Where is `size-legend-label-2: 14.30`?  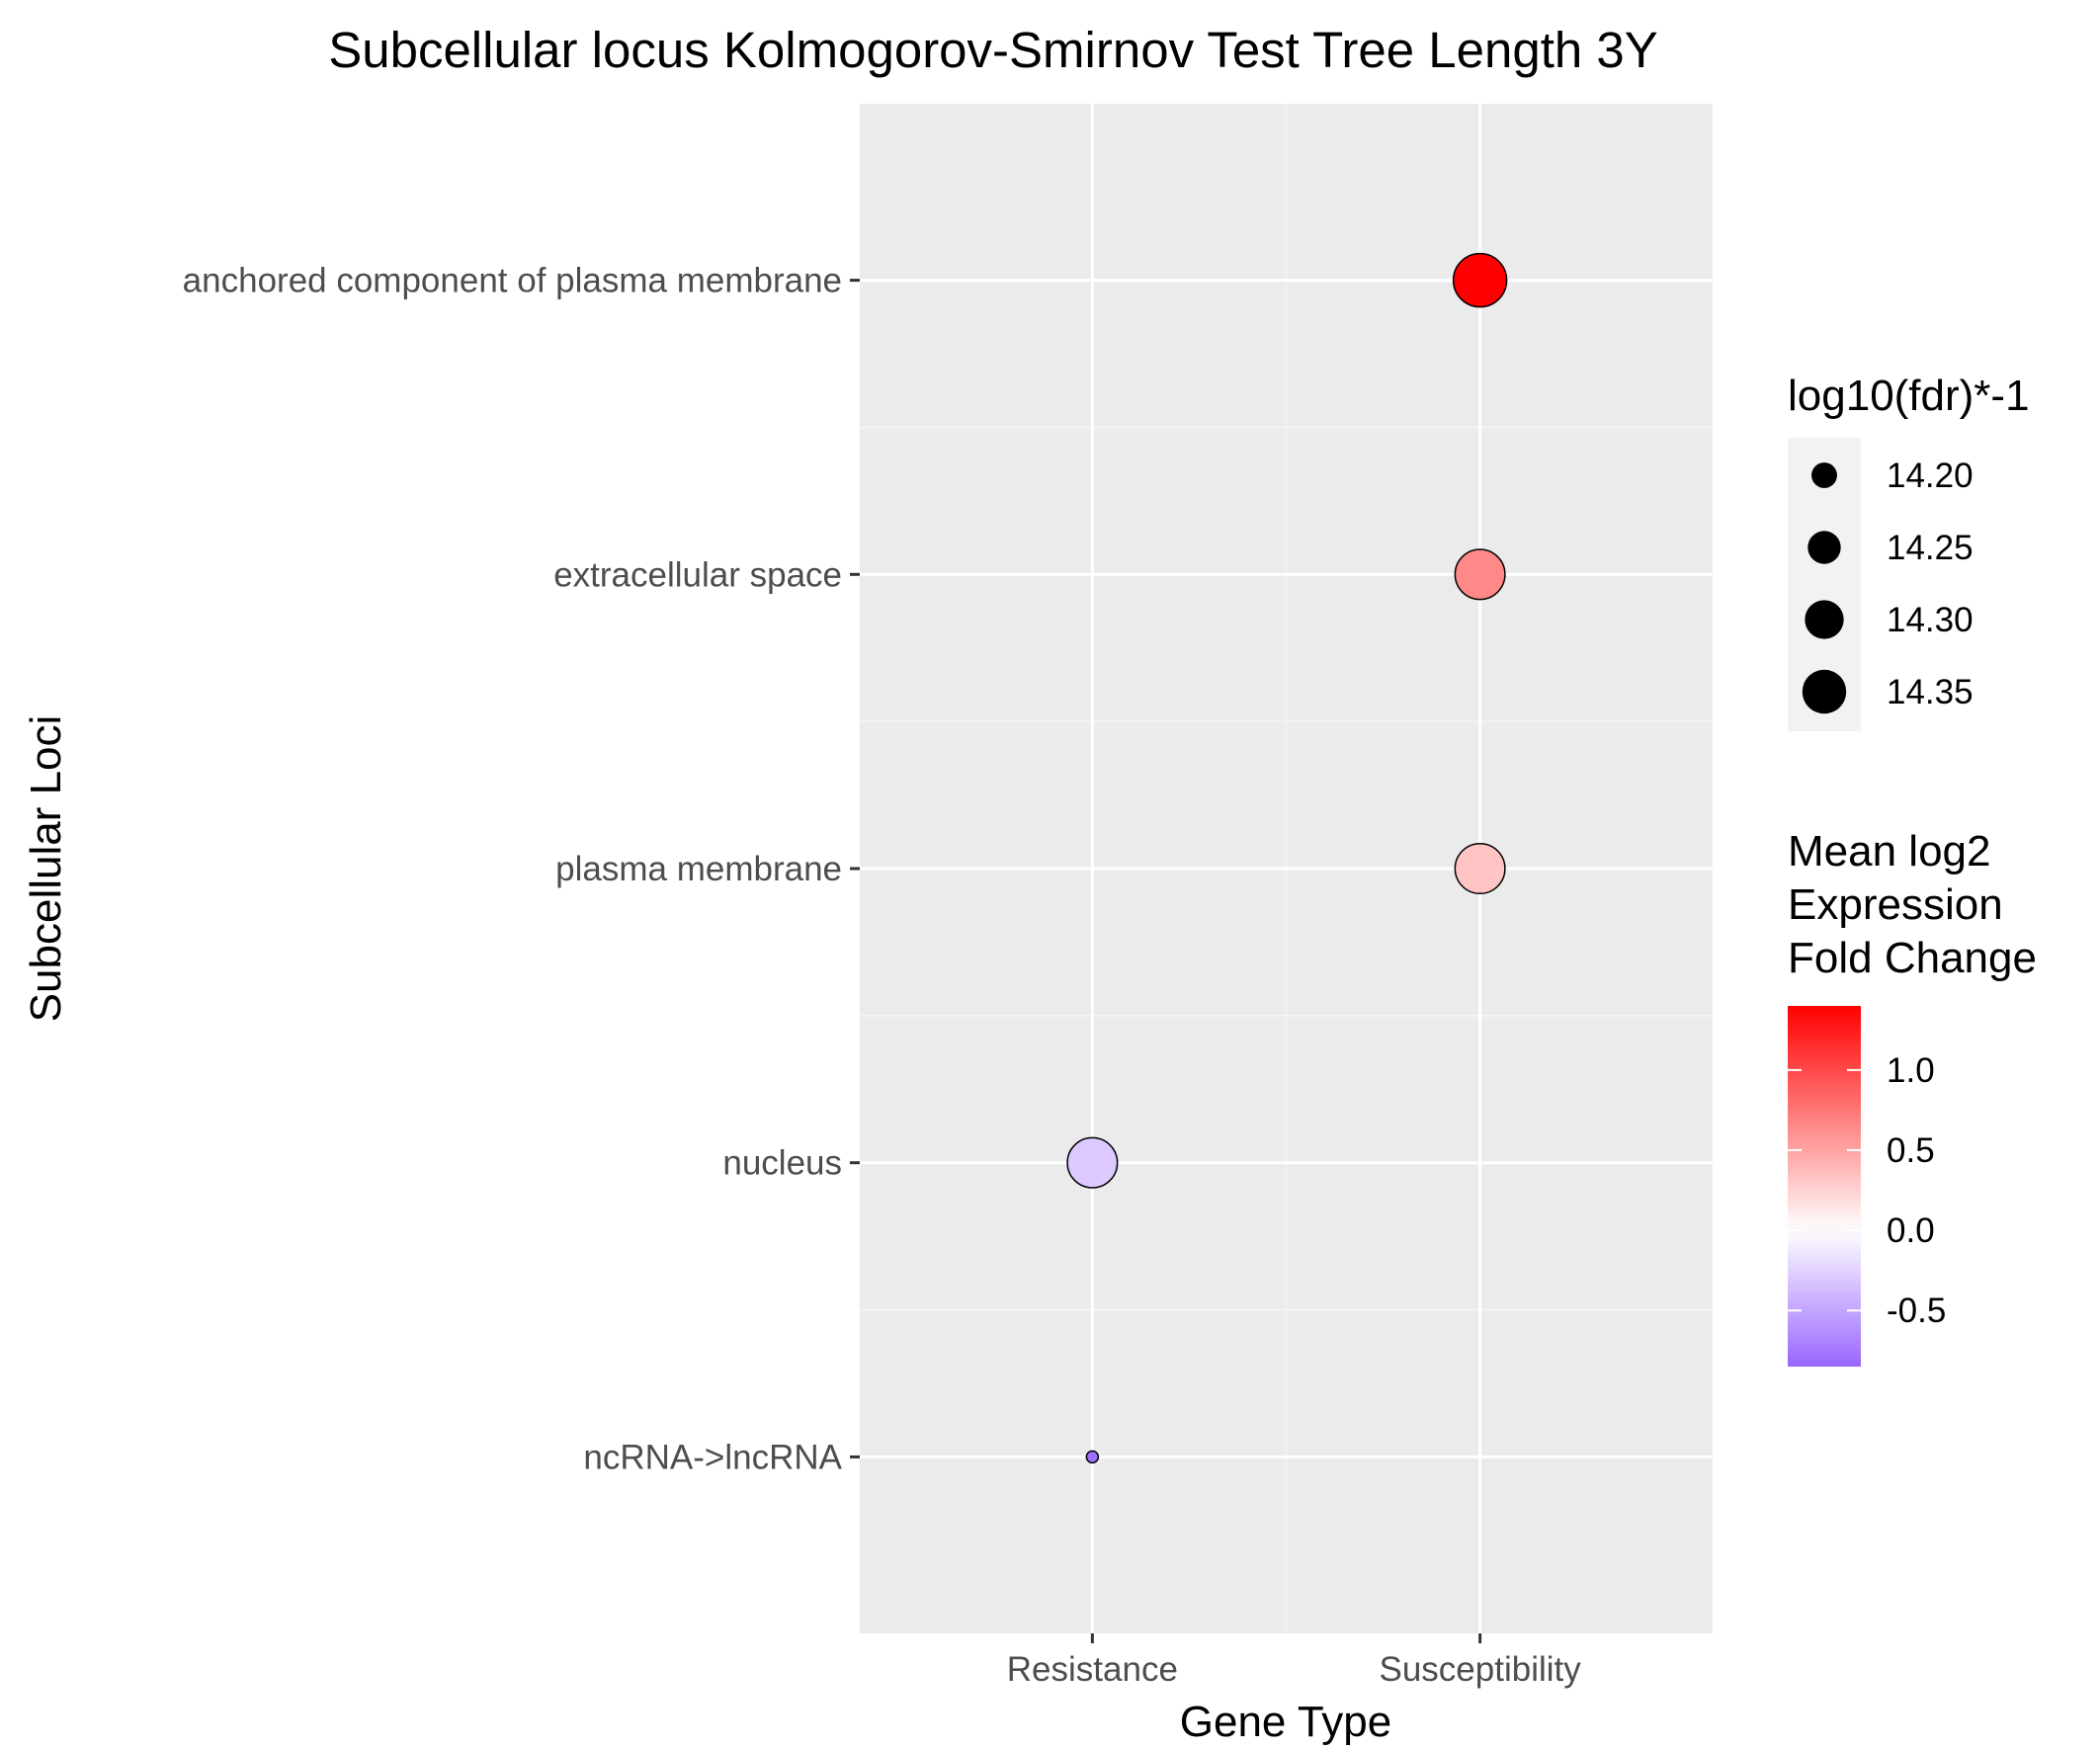
size-legend-label-2: 14.30 is located at coordinates (1930, 620).